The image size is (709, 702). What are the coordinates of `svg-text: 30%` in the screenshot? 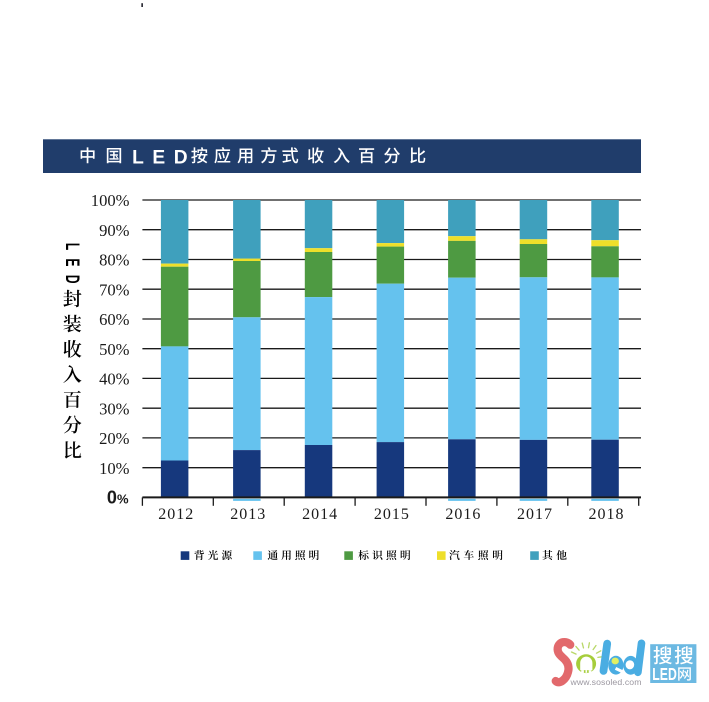 It's located at (114, 408).